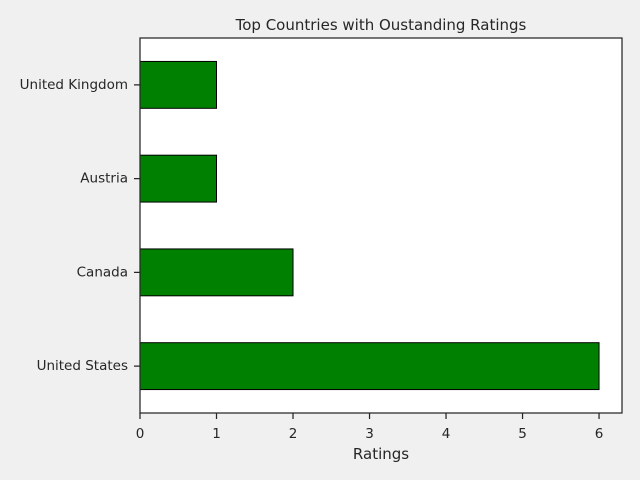 The width and height of the screenshot is (640, 480). Describe the element at coordinates (216, 434) in the screenshot. I see `x-tick-label: 1` at that location.